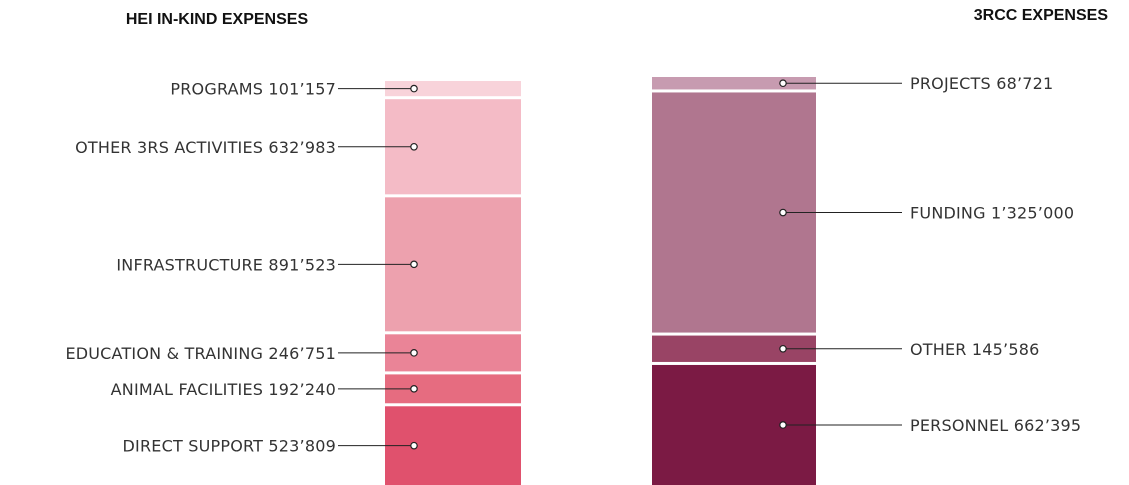 The width and height of the screenshot is (1129, 485). I want to click on bar-segment-projects, so click(734, 83).